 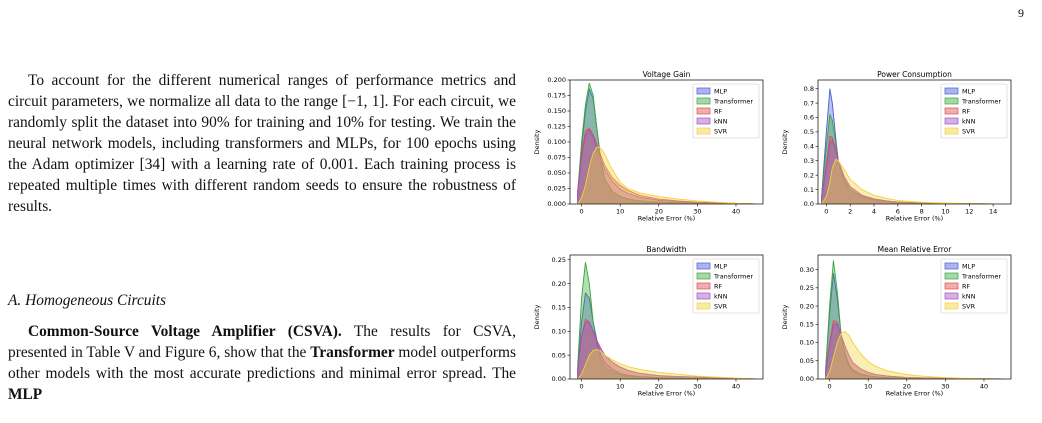 I want to click on y-tick-label: 0.10, so click(x=807, y=343).